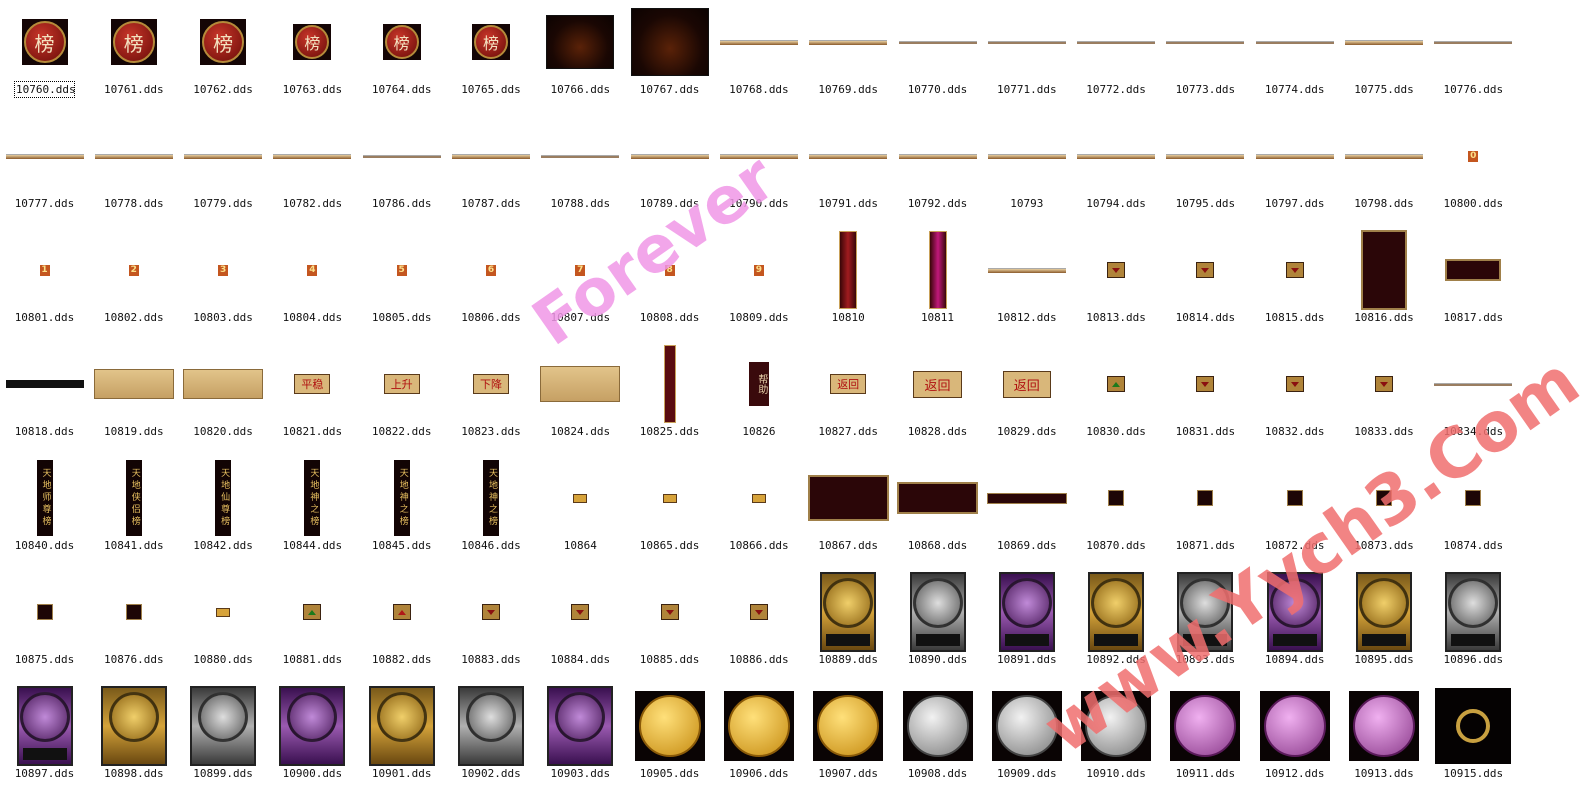  Describe the element at coordinates (223, 285) in the screenshot. I see `file-thumbnail: 3 10803.dds` at that location.